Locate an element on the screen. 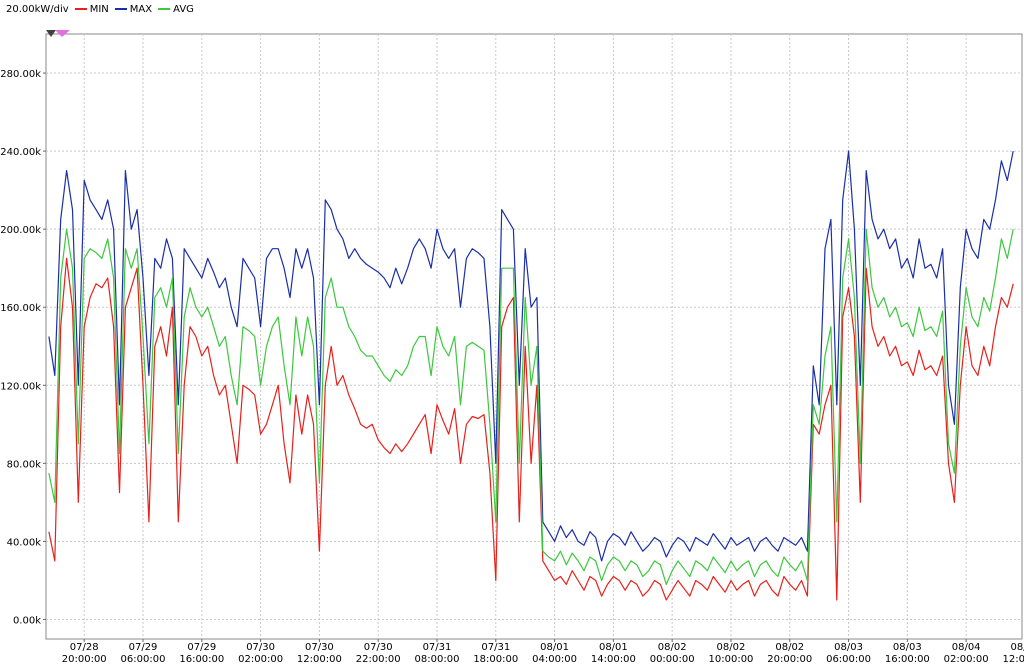 The height and width of the screenshot is (665, 1024). legend-swatch-max is located at coordinates (120, 9).